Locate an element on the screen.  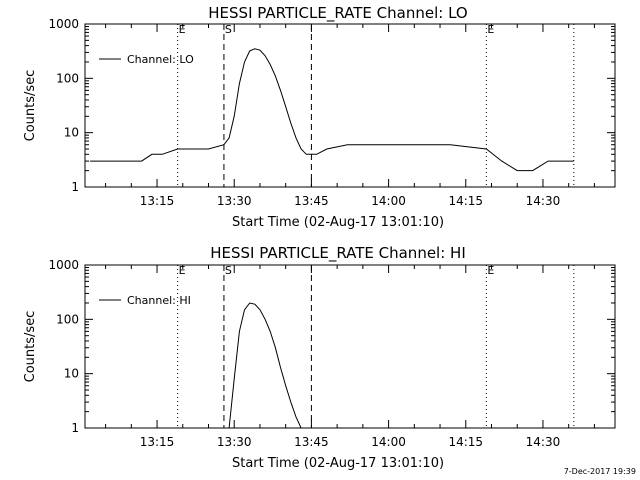
series-line is located at coordinates (265, 365).